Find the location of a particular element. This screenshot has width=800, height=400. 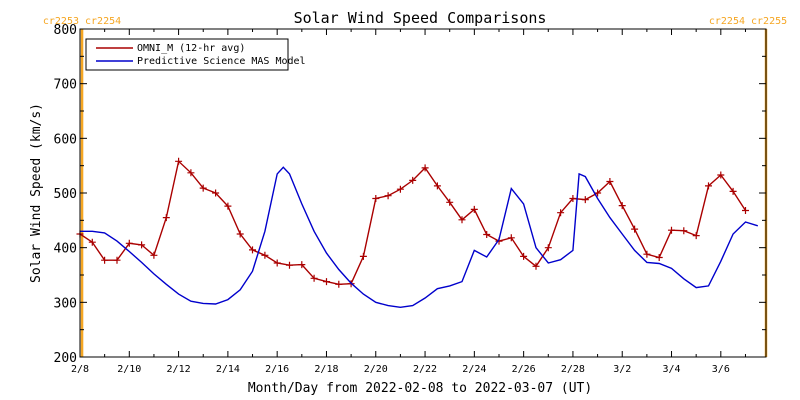

y-tick-label-200: 200 is located at coordinates (65, 358).